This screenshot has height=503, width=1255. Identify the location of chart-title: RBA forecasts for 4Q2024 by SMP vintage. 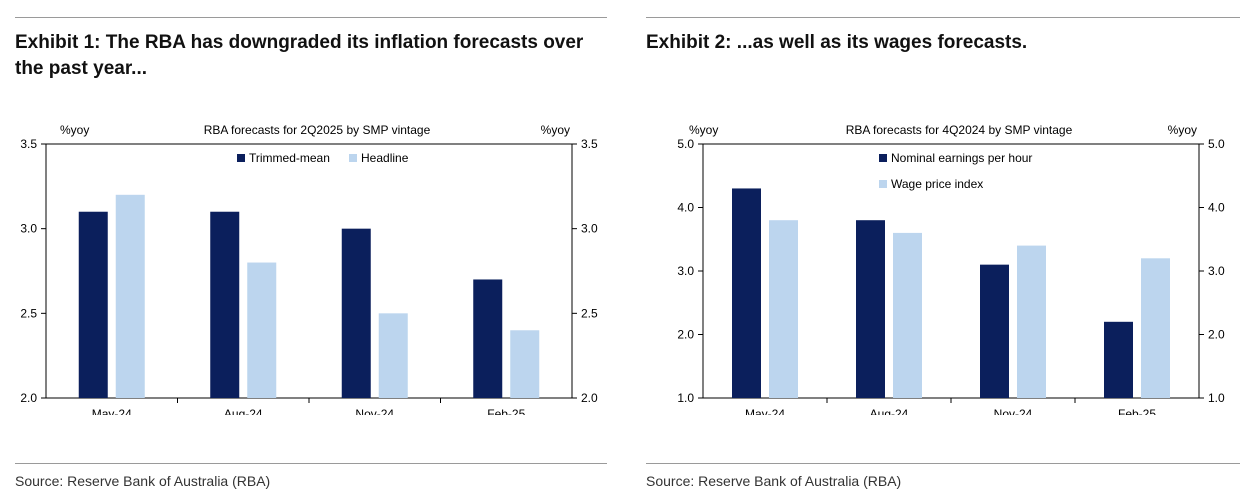
(959, 130).